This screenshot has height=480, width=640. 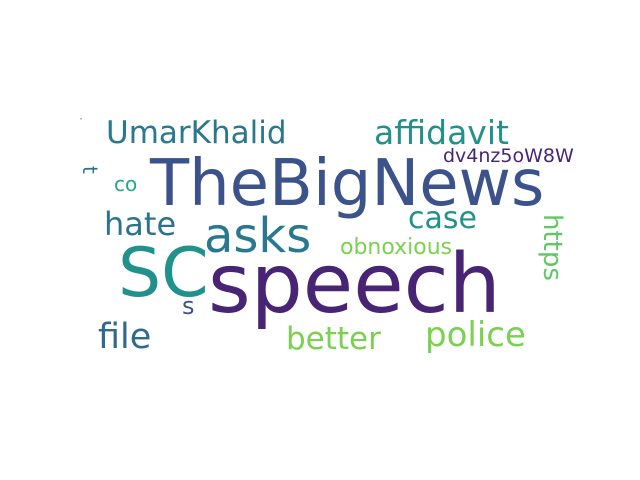 I want to click on word-asks: asks, so click(x=258, y=236).